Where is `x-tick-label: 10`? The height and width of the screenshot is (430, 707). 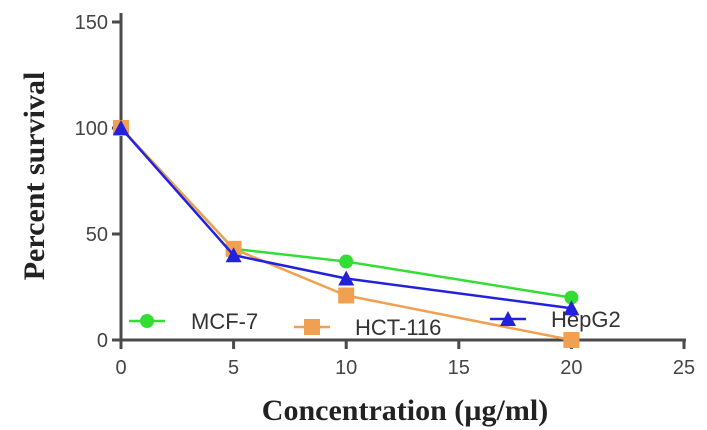
x-tick-label: 10 is located at coordinates (346, 368).